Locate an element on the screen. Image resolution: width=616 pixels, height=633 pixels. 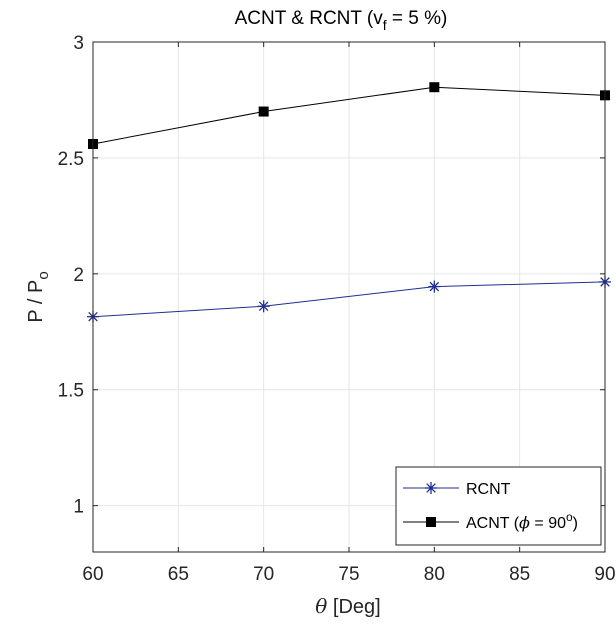
x-tick-label: 75 is located at coordinates (348, 574).